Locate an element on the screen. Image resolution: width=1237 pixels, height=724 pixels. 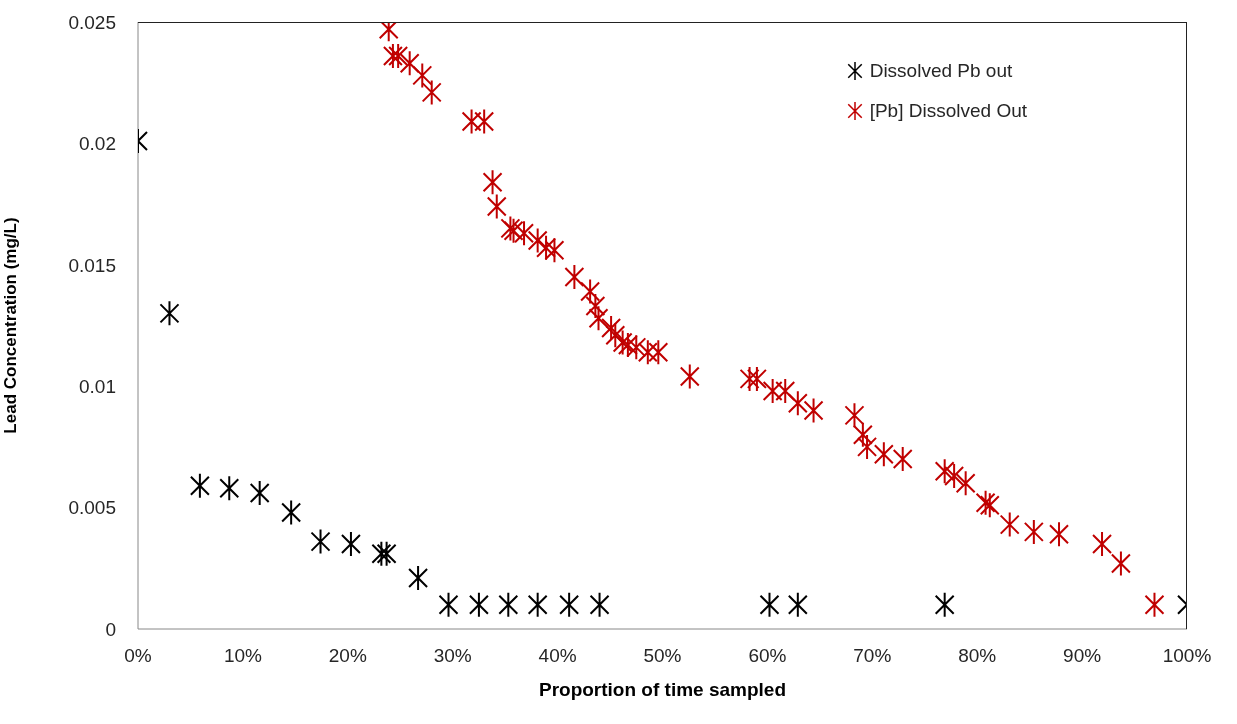
y-tick-label: 0.015 is located at coordinates (92, 265).